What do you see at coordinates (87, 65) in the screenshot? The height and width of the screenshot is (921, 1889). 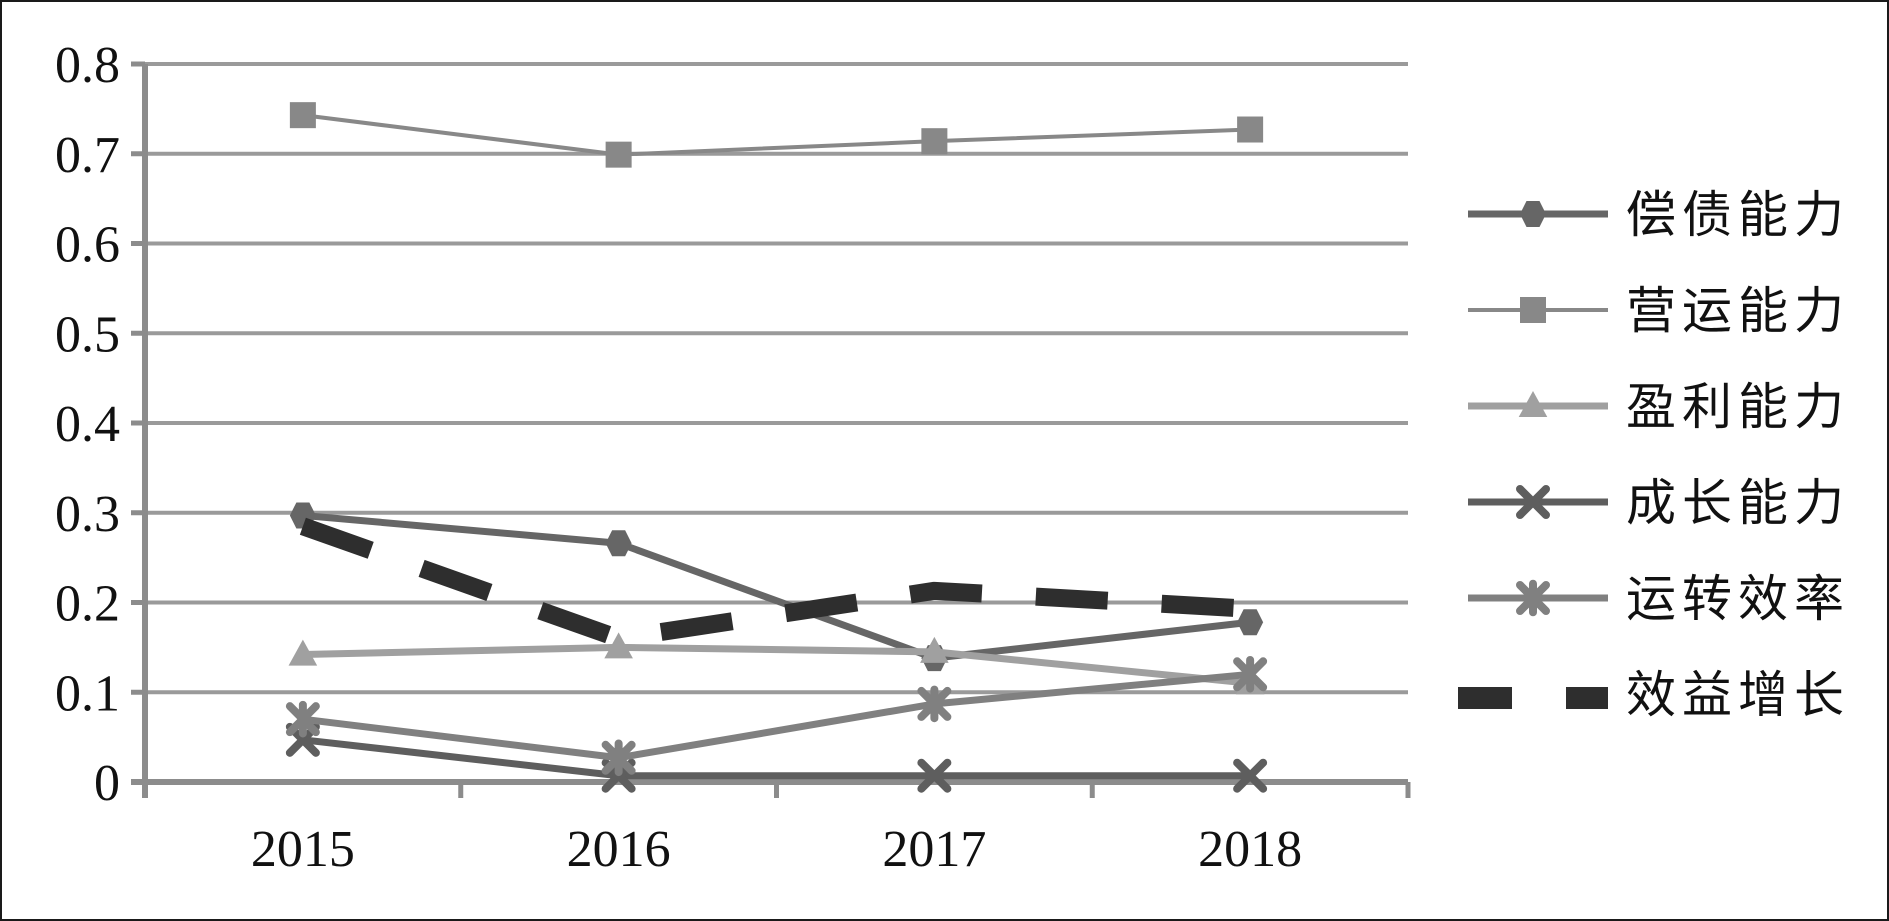 I see `y-tick-label: 0.8` at bounding box center [87, 65].